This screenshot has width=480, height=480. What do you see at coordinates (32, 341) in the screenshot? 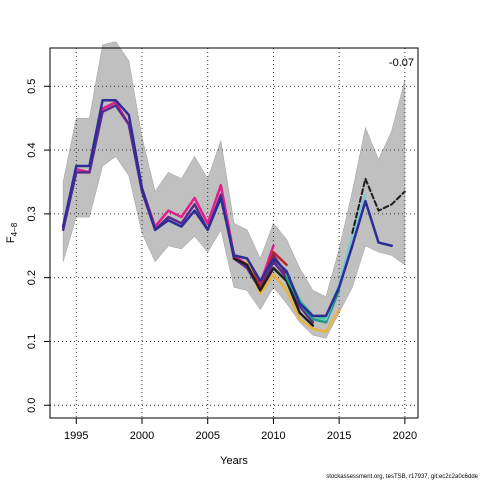
I see `y-tick-label: 0.1` at bounding box center [32, 341].